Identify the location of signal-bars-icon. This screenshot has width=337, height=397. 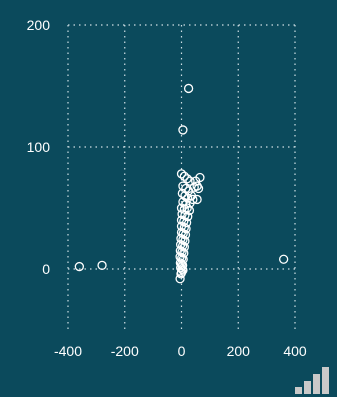
(312, 380).